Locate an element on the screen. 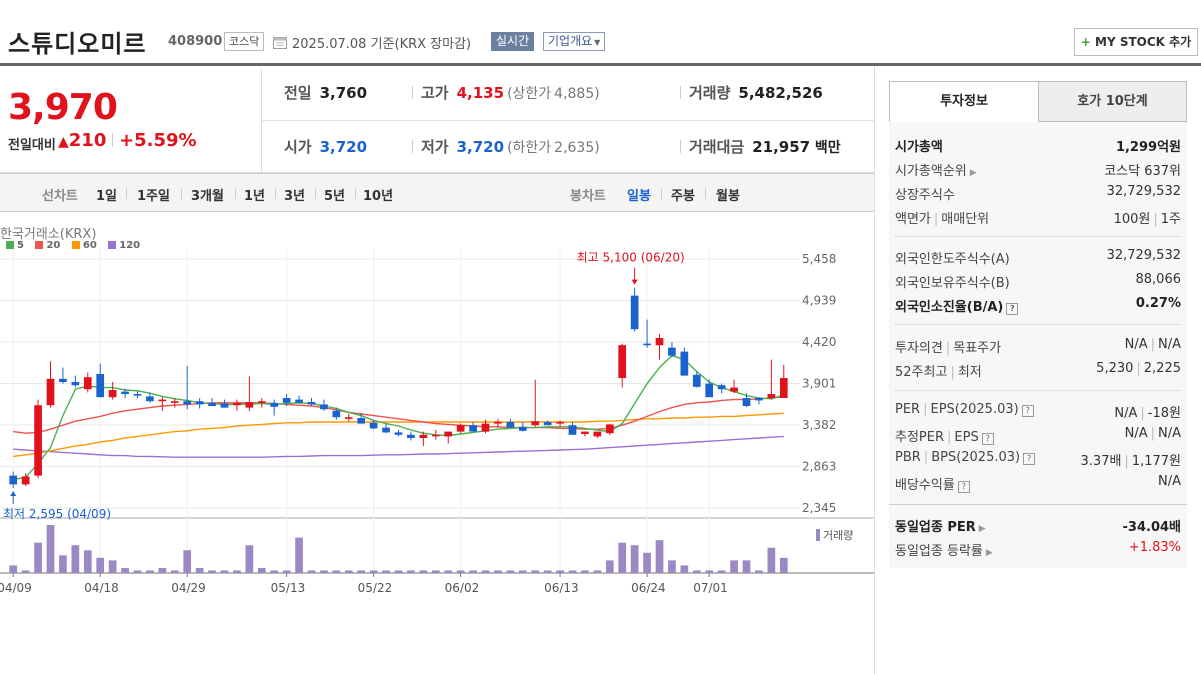 The height and width of the screenshot is (674, 1201). row-pbr: PBR | BPS(2025.03)? 3.37배 | 1,177원 is located at coordinates (1038, 460).